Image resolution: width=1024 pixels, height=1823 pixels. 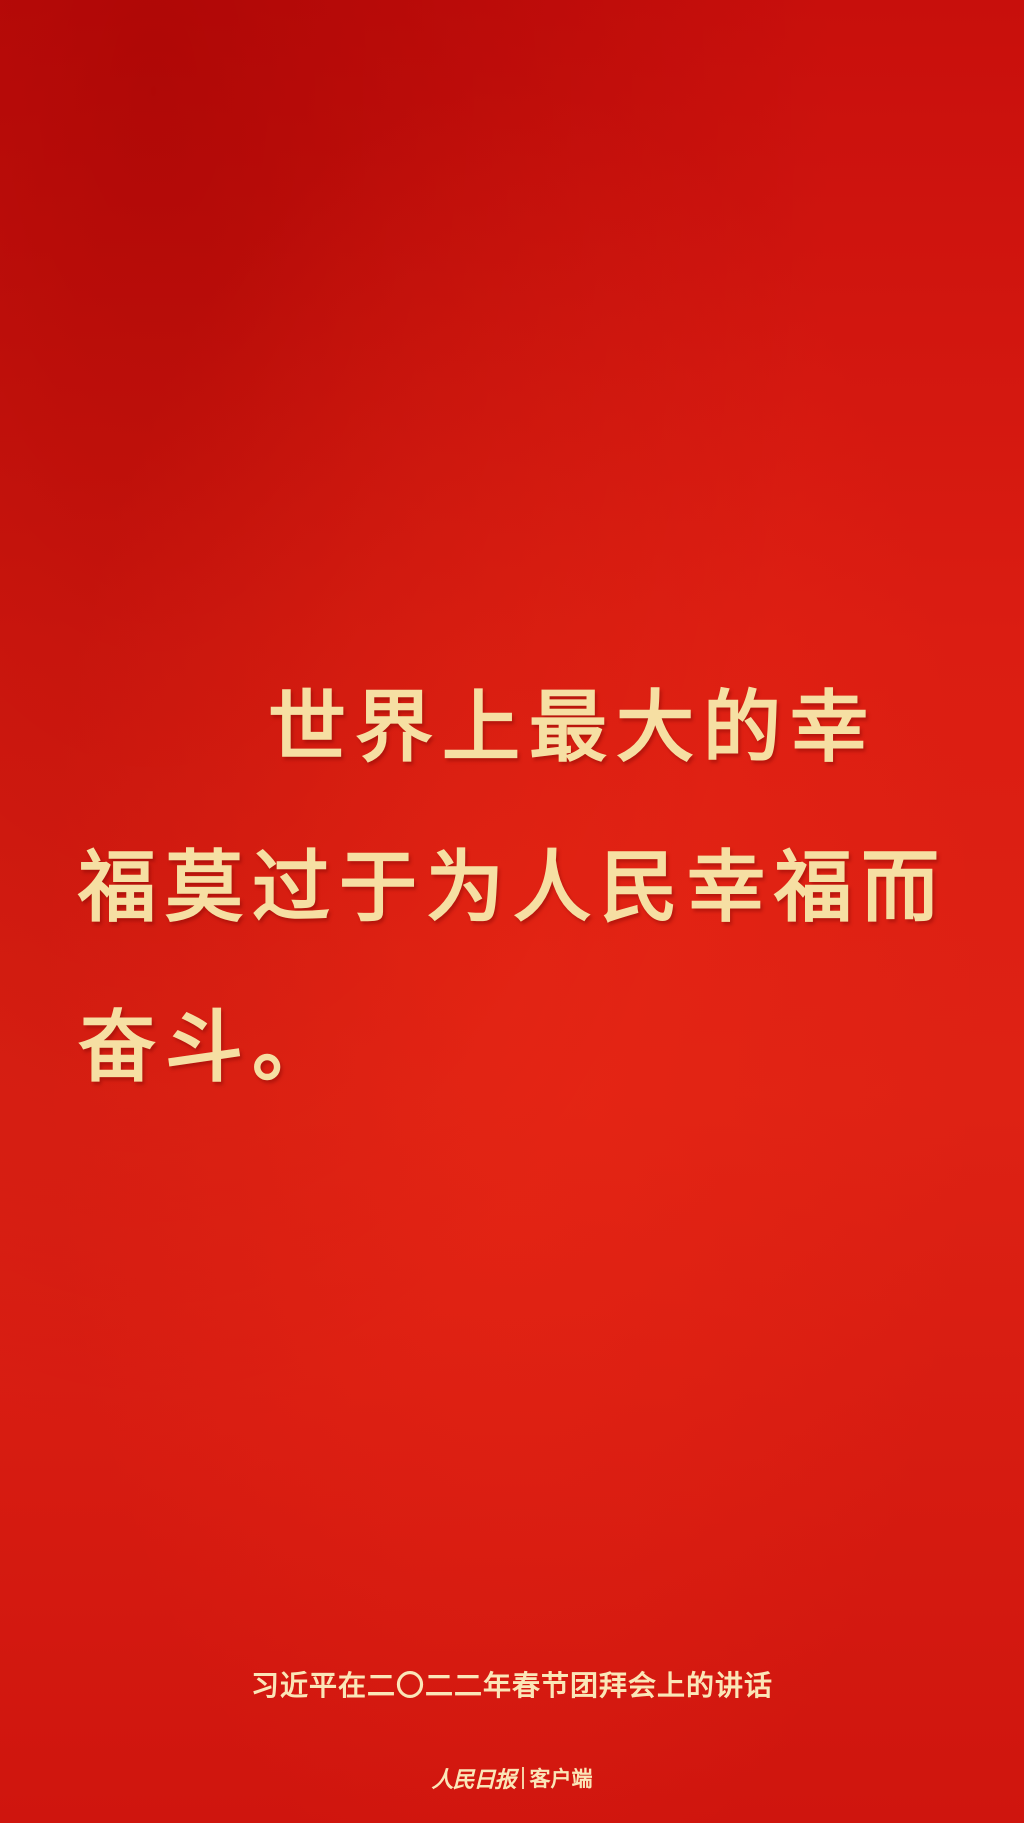 I want to click on source-caption: 习近平在二〇二二年春节团拜会上的讲话, so click(x=511, y=1685).